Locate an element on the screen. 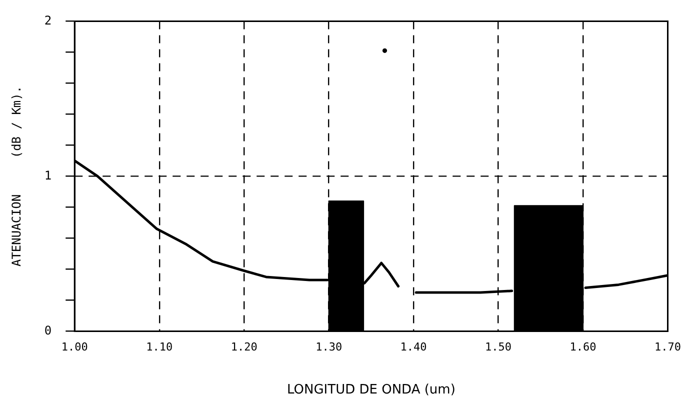  x-tick-label: 1.60 is located at coordinates (583, 347).